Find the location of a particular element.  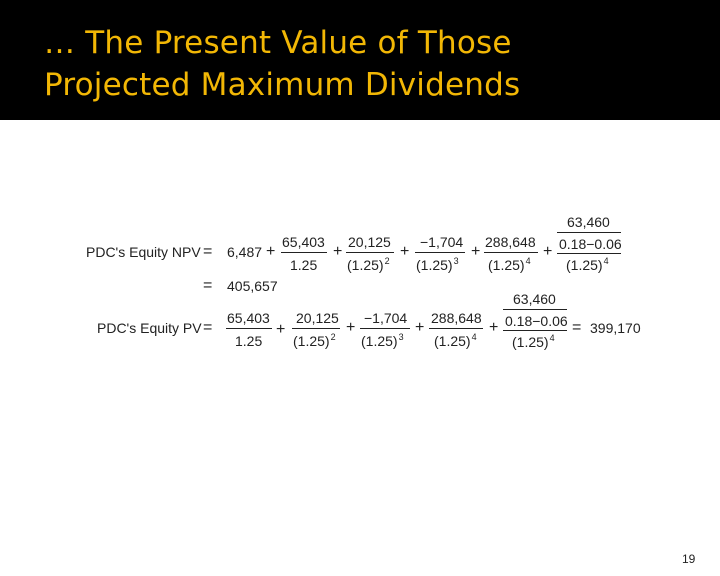

npv-term1-fraction-bar is located at coordinates (304, 252).